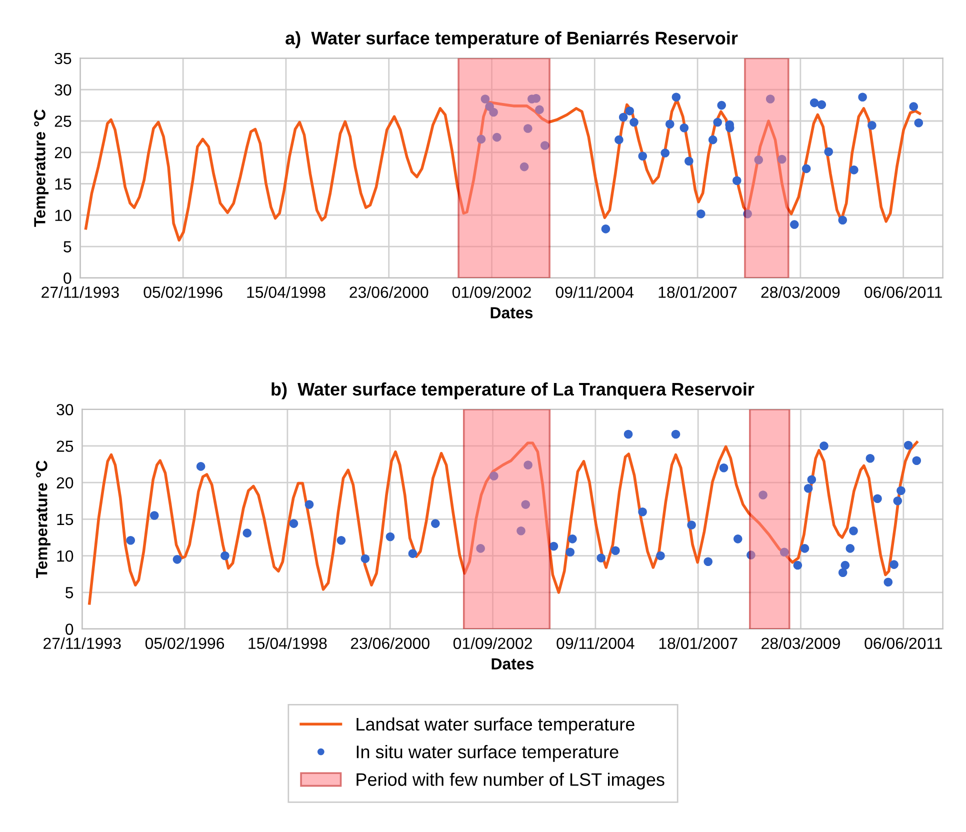 The width and height of the screenshot is (966, 832). What do you see at coordinates (65, 483) in the screenshot?
I see `y-tick-label: 20` at bounding box center [65, 483].